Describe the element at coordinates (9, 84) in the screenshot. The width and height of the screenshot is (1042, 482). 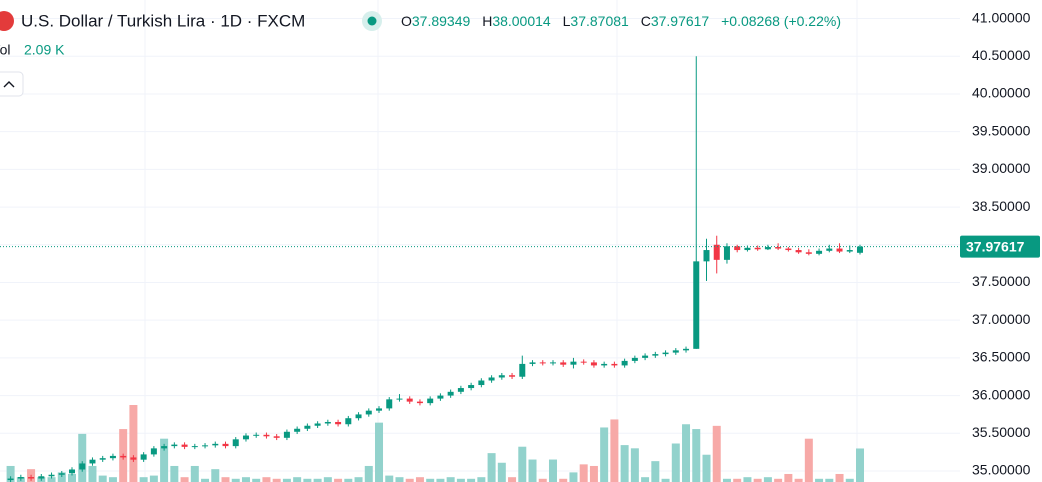
I see `chevron-icon` at that location.